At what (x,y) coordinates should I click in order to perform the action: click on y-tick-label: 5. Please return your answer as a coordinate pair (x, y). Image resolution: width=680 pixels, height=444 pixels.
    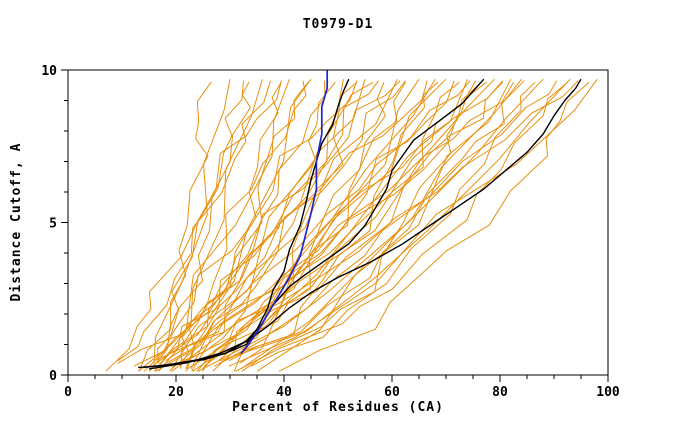
    Looking at the image, I should click on (53, 224).